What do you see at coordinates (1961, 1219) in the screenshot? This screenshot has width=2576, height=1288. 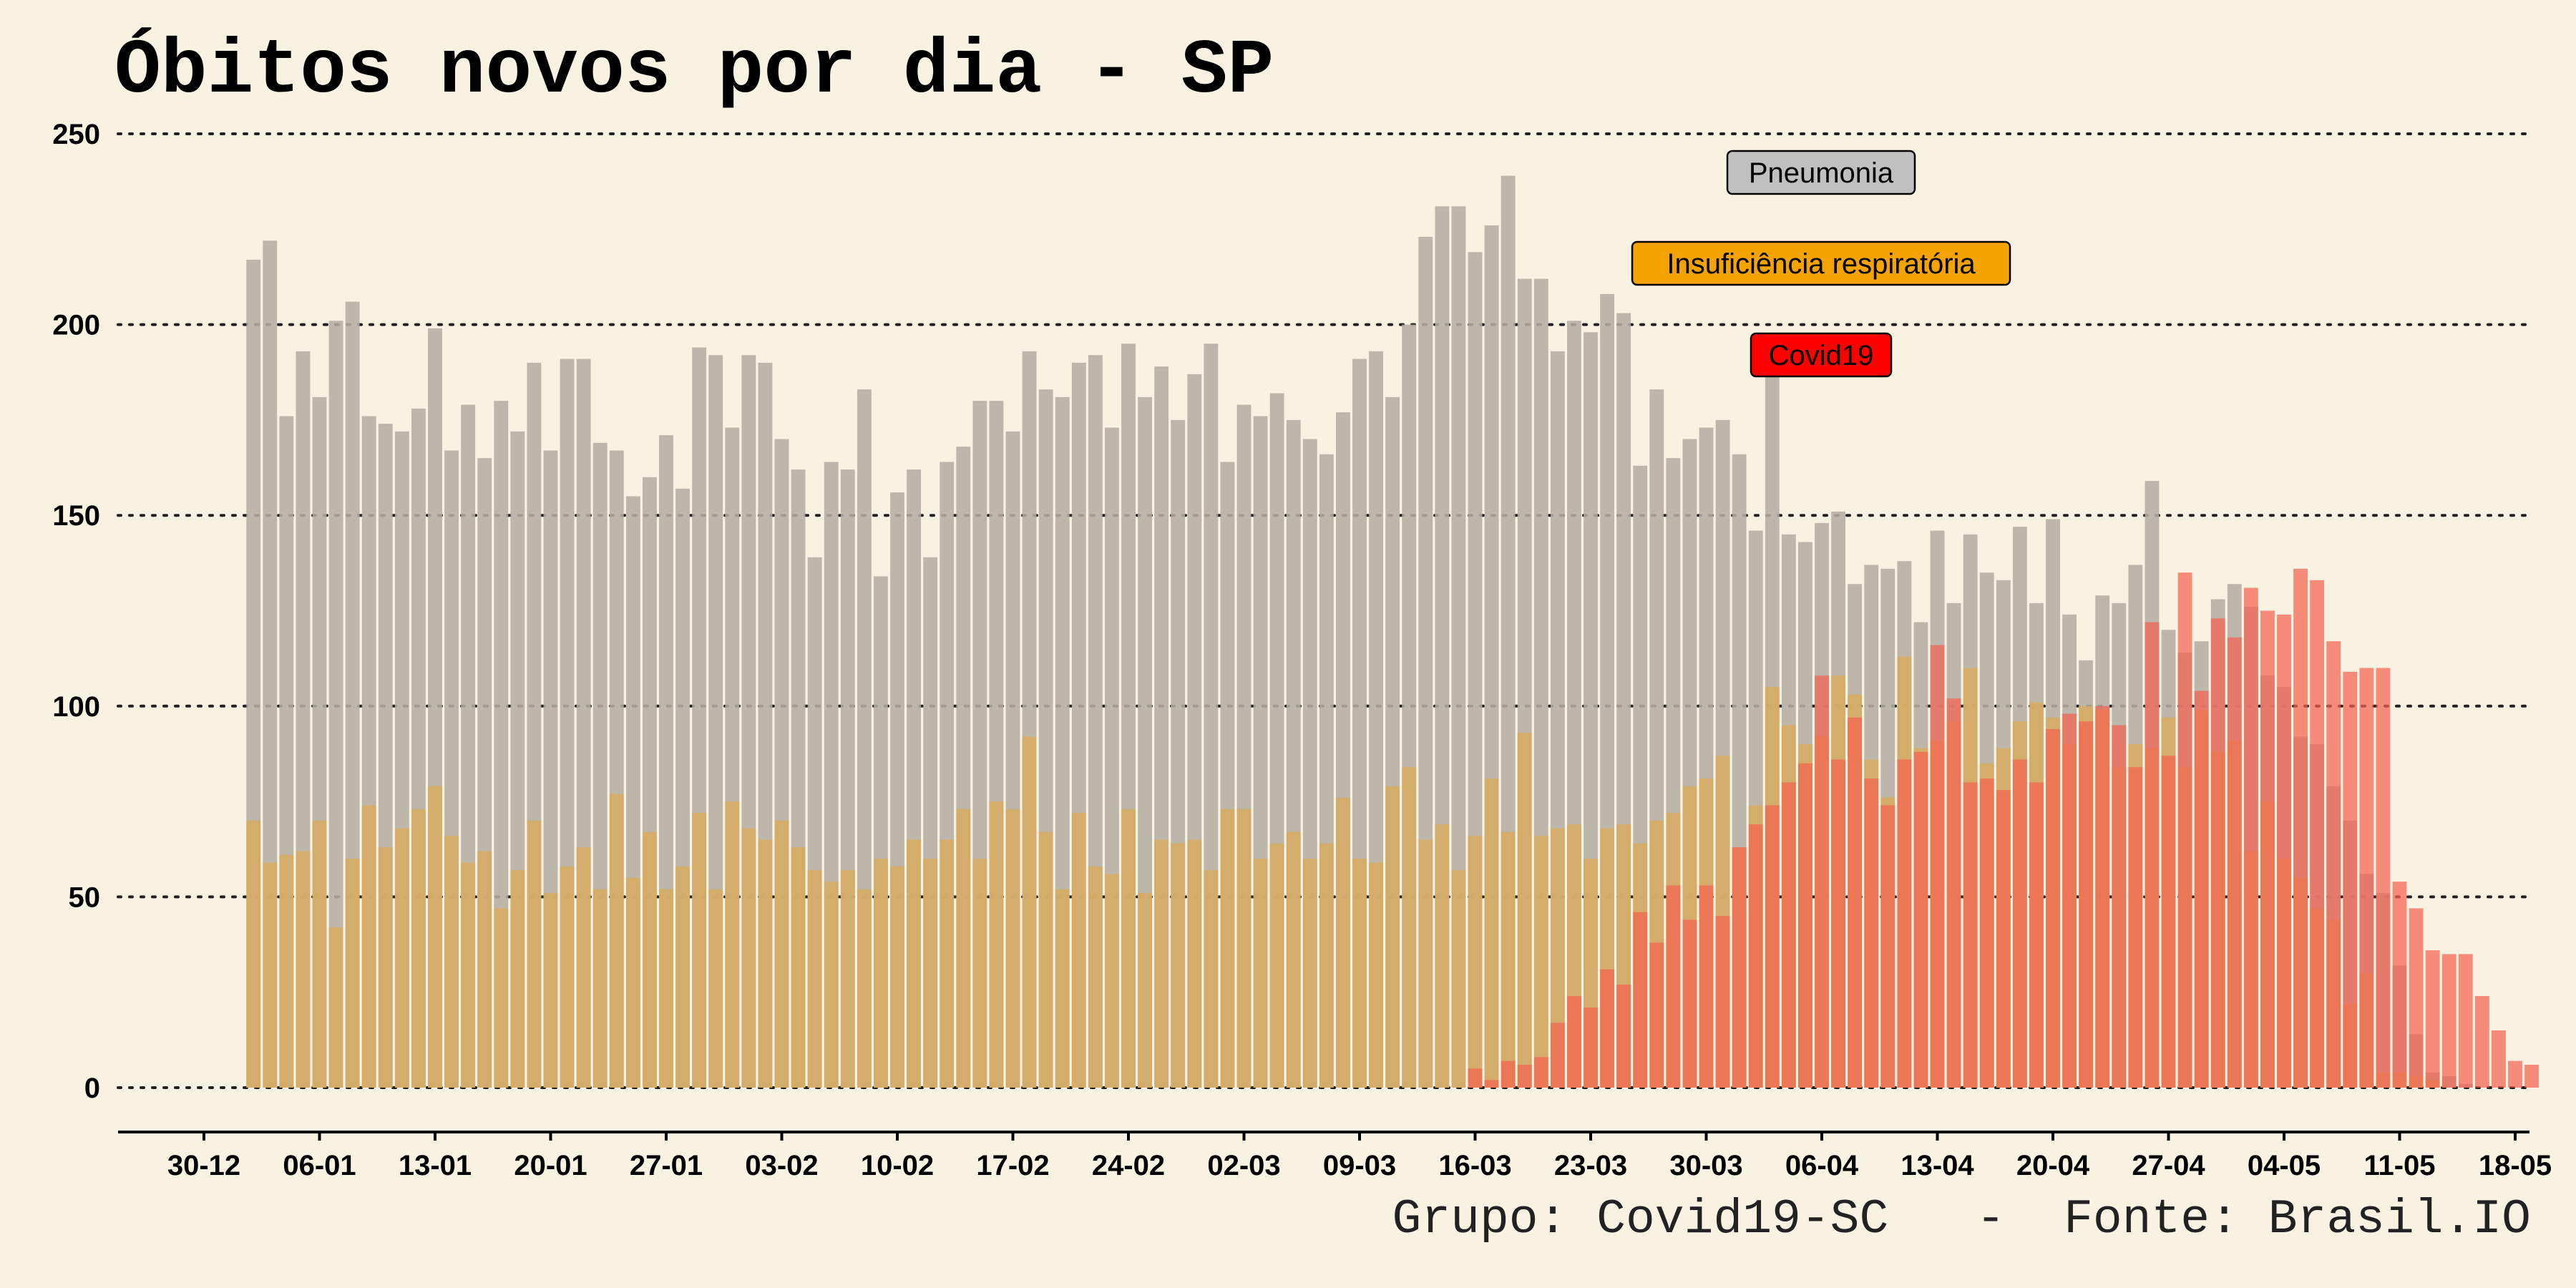 I see `source-caption: Grupo: Covid19-SC - Fonte: Brasil.IO` at bounding box center [1961, 1219].